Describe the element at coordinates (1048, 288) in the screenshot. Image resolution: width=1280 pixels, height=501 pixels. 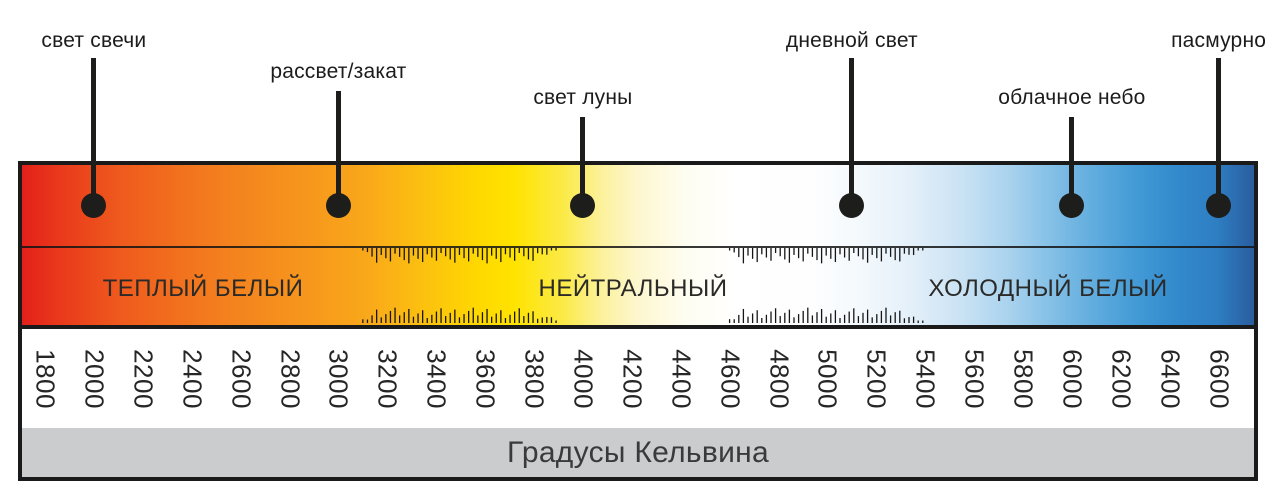
I see `zone-label-cold-white: ХОЛОДНЫЙ БЕЛЫЙ` at that location.